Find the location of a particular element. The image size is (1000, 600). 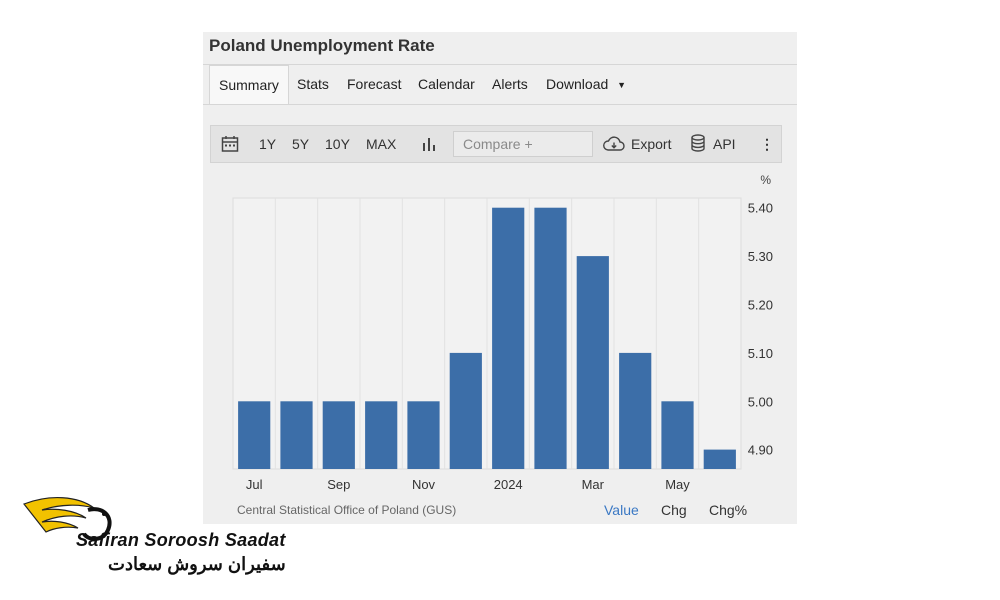

x-tick-label: Mar is located at coordinates (593, 484).